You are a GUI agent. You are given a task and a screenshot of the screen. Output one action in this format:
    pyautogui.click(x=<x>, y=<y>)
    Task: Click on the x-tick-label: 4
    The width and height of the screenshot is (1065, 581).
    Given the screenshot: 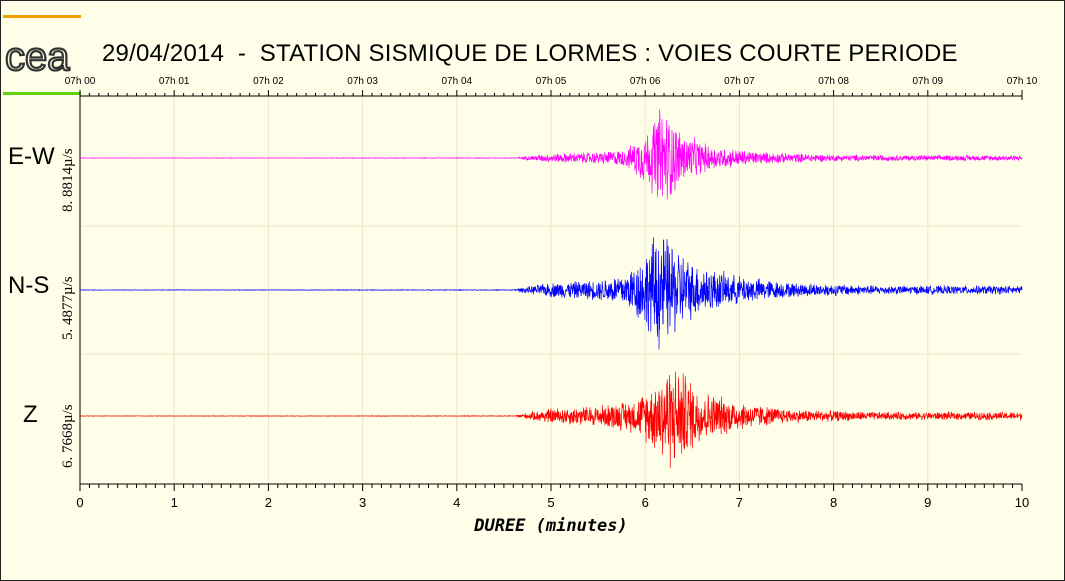 What is the action you would take?
    pyautogui.click(x=456, y=502)
    